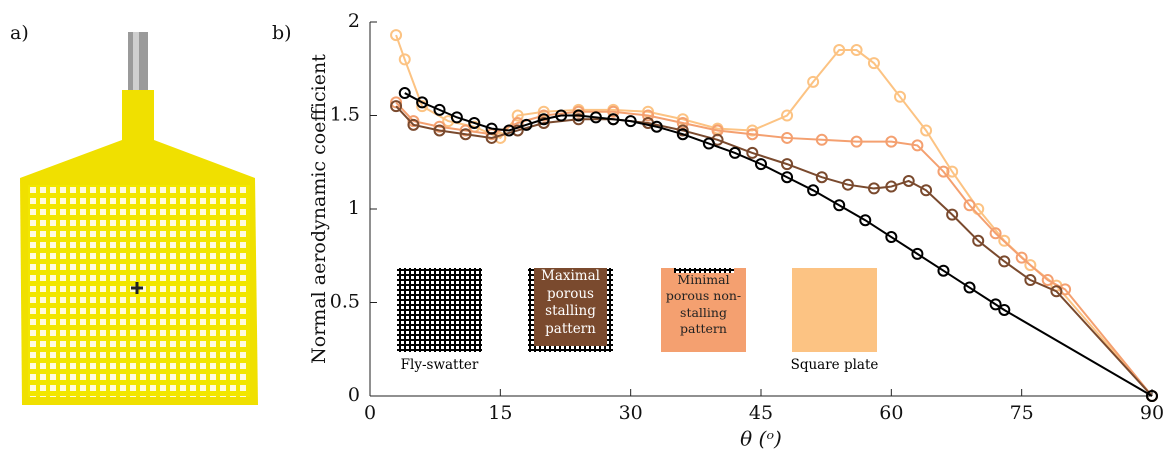 The width and height of the screenshot is (1171, 460). I want to click on inset-minimal-mesh, so click(704, 270).